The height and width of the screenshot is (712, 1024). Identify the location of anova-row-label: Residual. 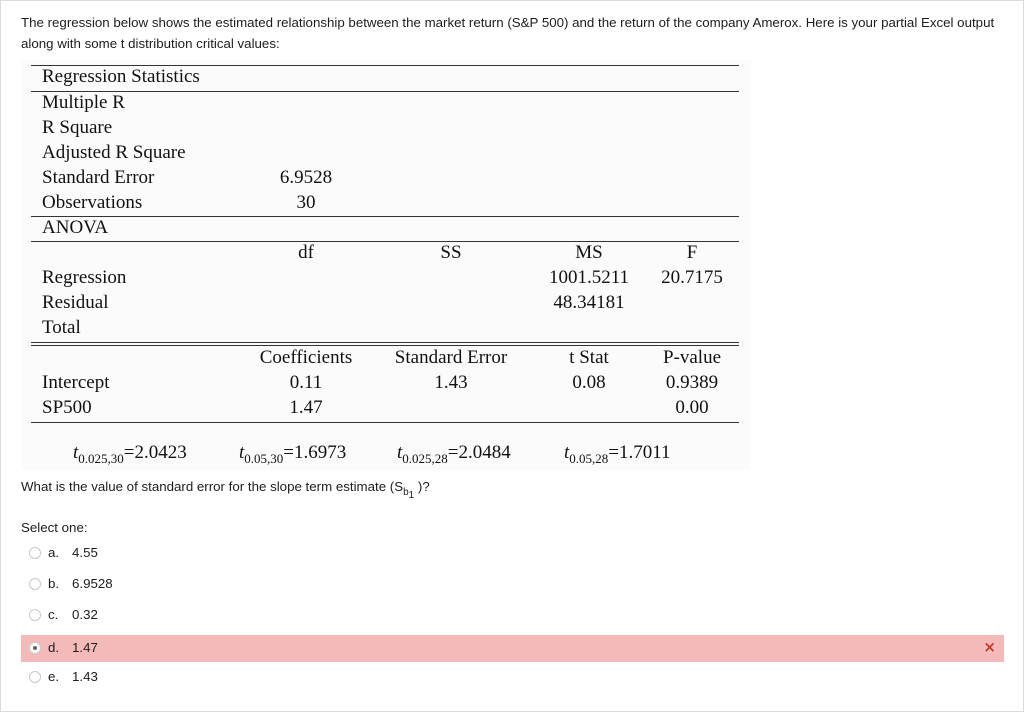
(75, 302).